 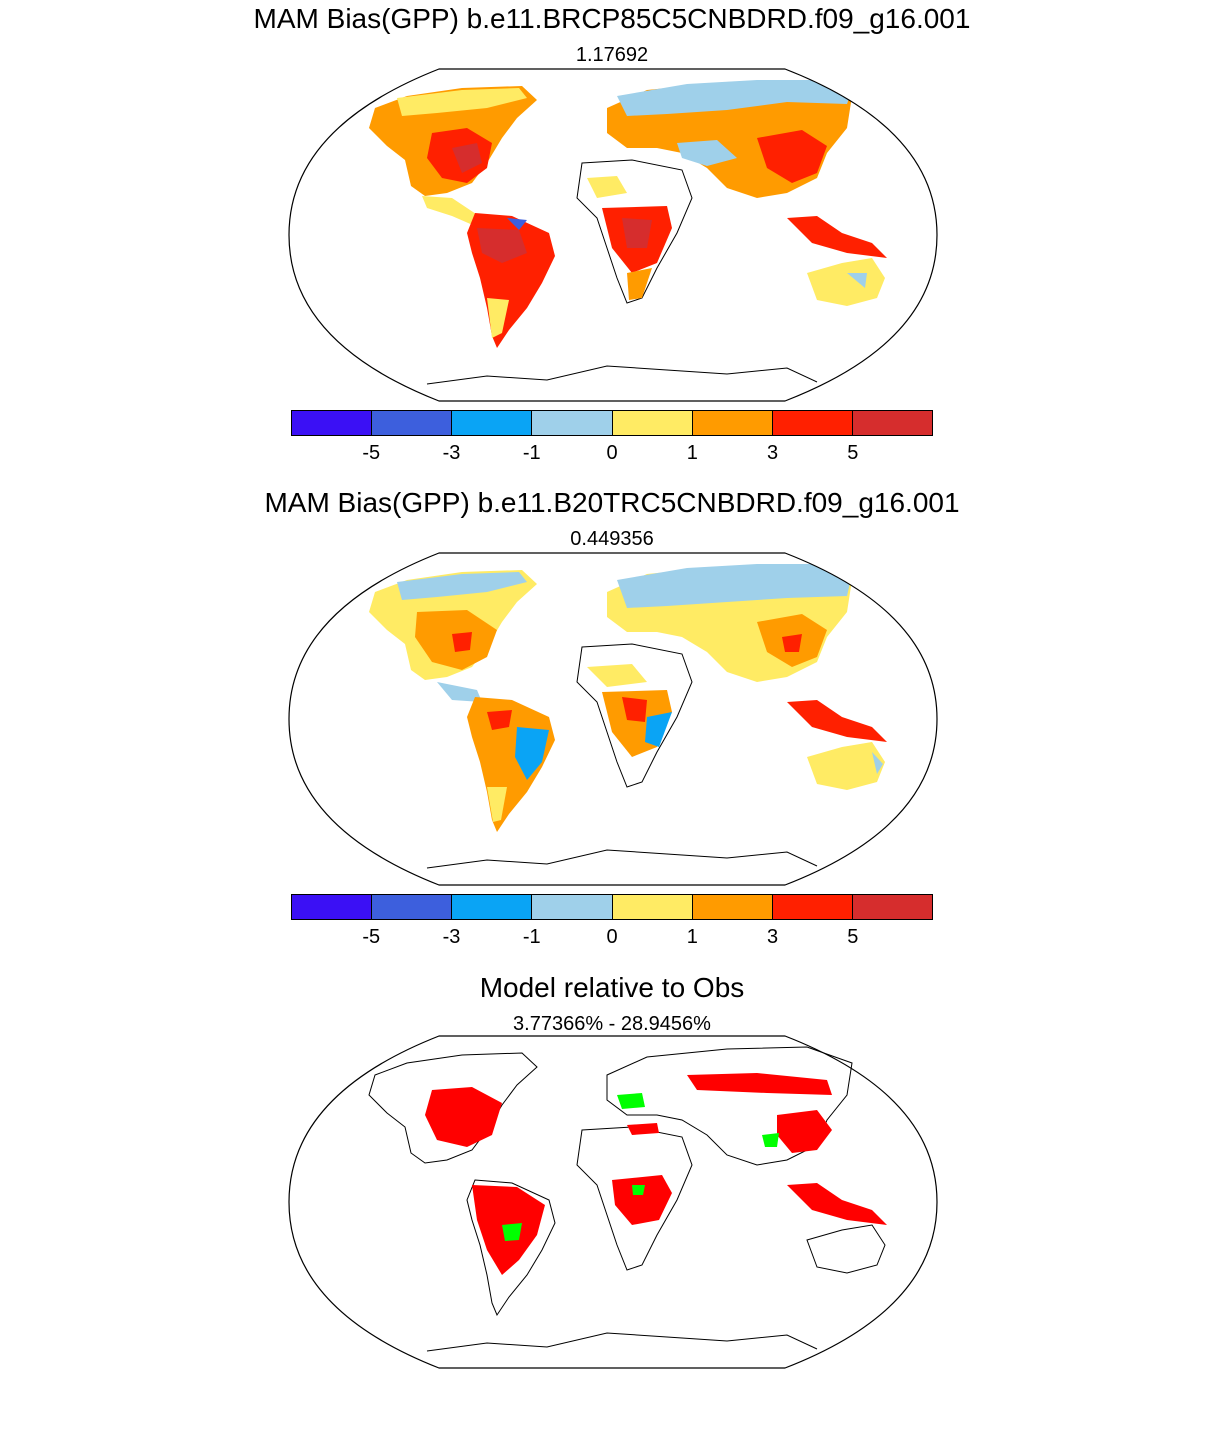 What do you see at coordinates (640, 1167) in the screenshot?
I see `better-regions` at bounding box center [640, 1167].